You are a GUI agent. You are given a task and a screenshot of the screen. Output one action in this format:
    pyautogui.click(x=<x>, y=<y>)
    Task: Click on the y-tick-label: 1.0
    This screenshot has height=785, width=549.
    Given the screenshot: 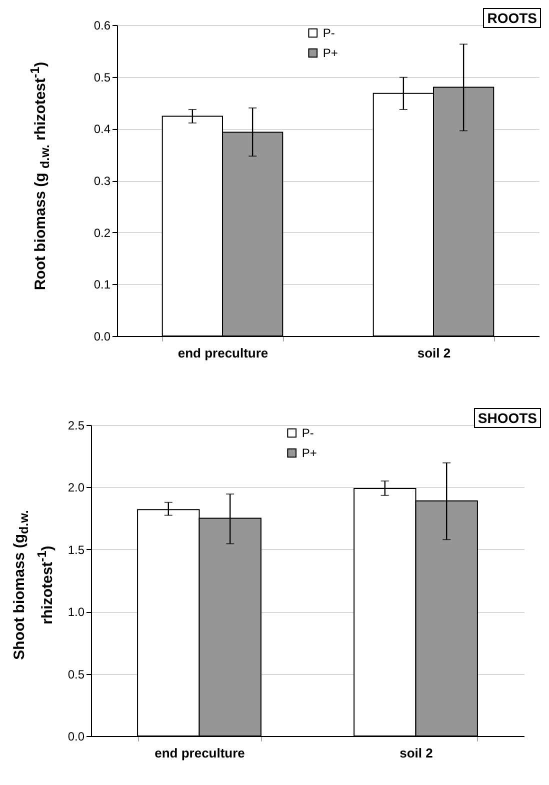 What is the action you would take?
    pyautogui.click(x=76, y=612)
    